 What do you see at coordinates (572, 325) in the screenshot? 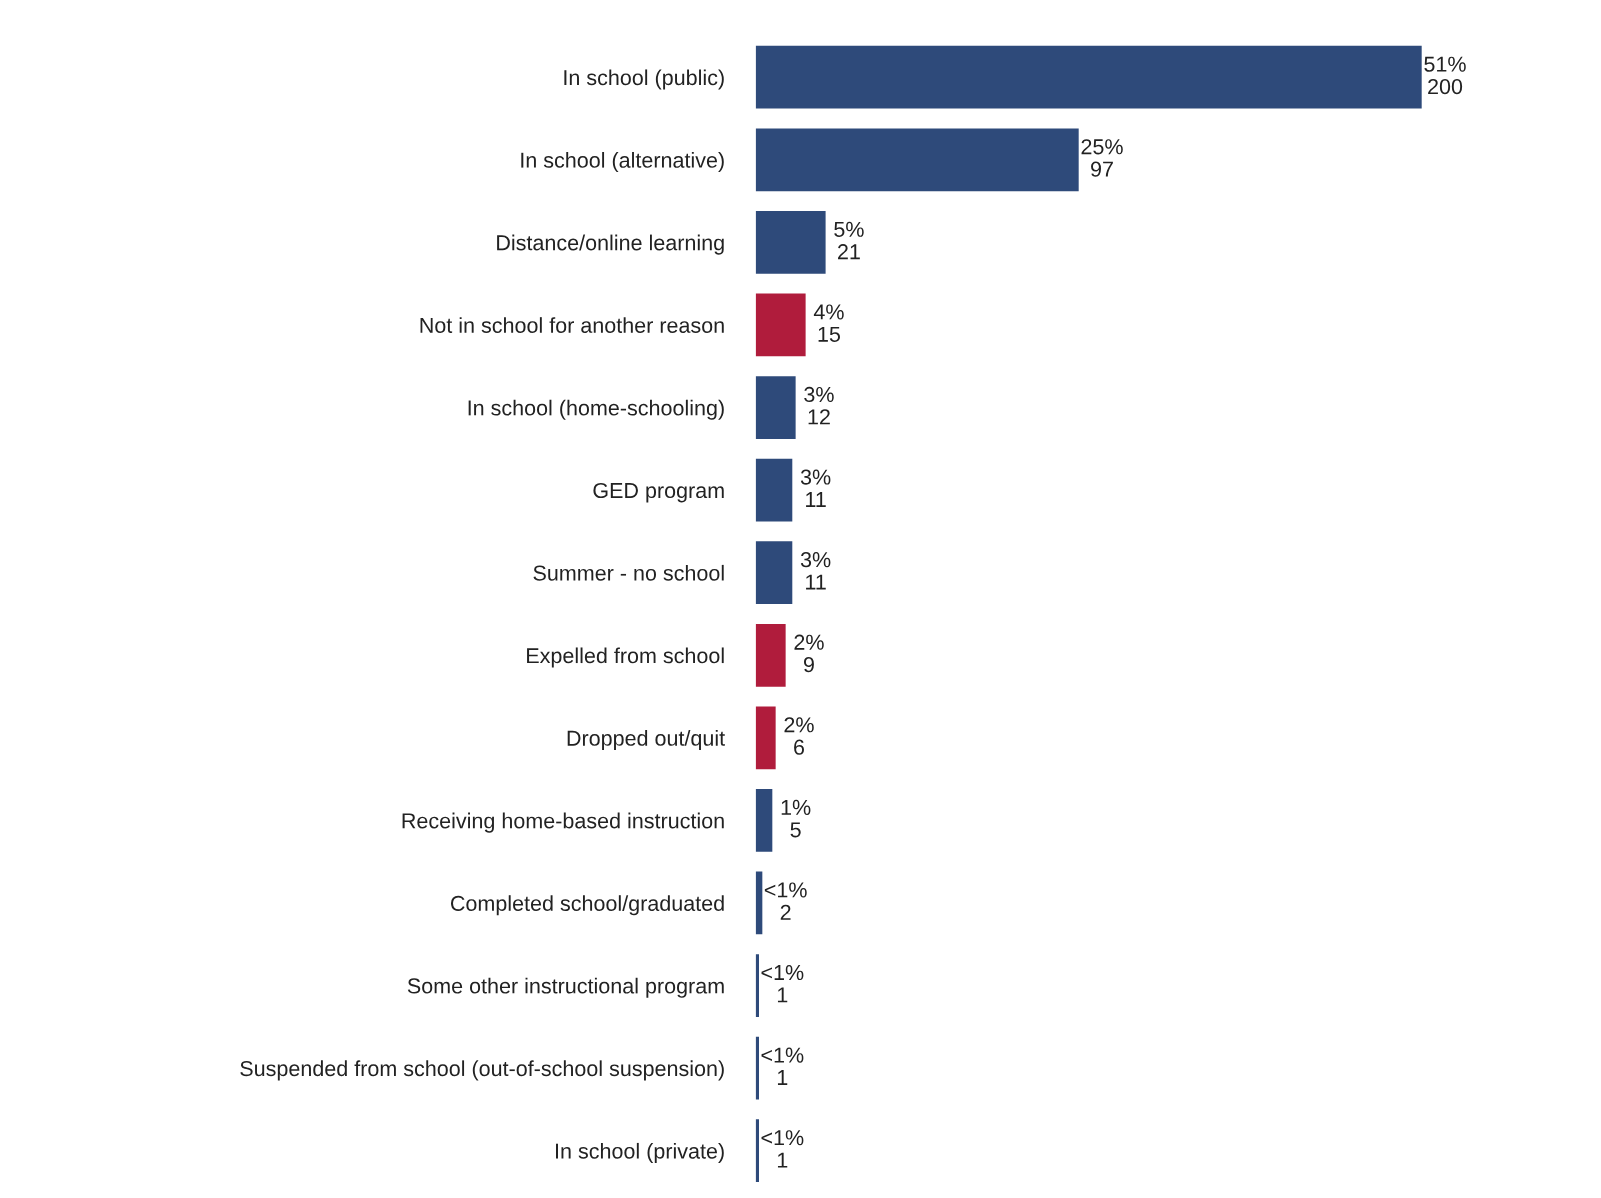
I see `y-tick-label: Not in school for another reason` at bounding box center [572, 325].